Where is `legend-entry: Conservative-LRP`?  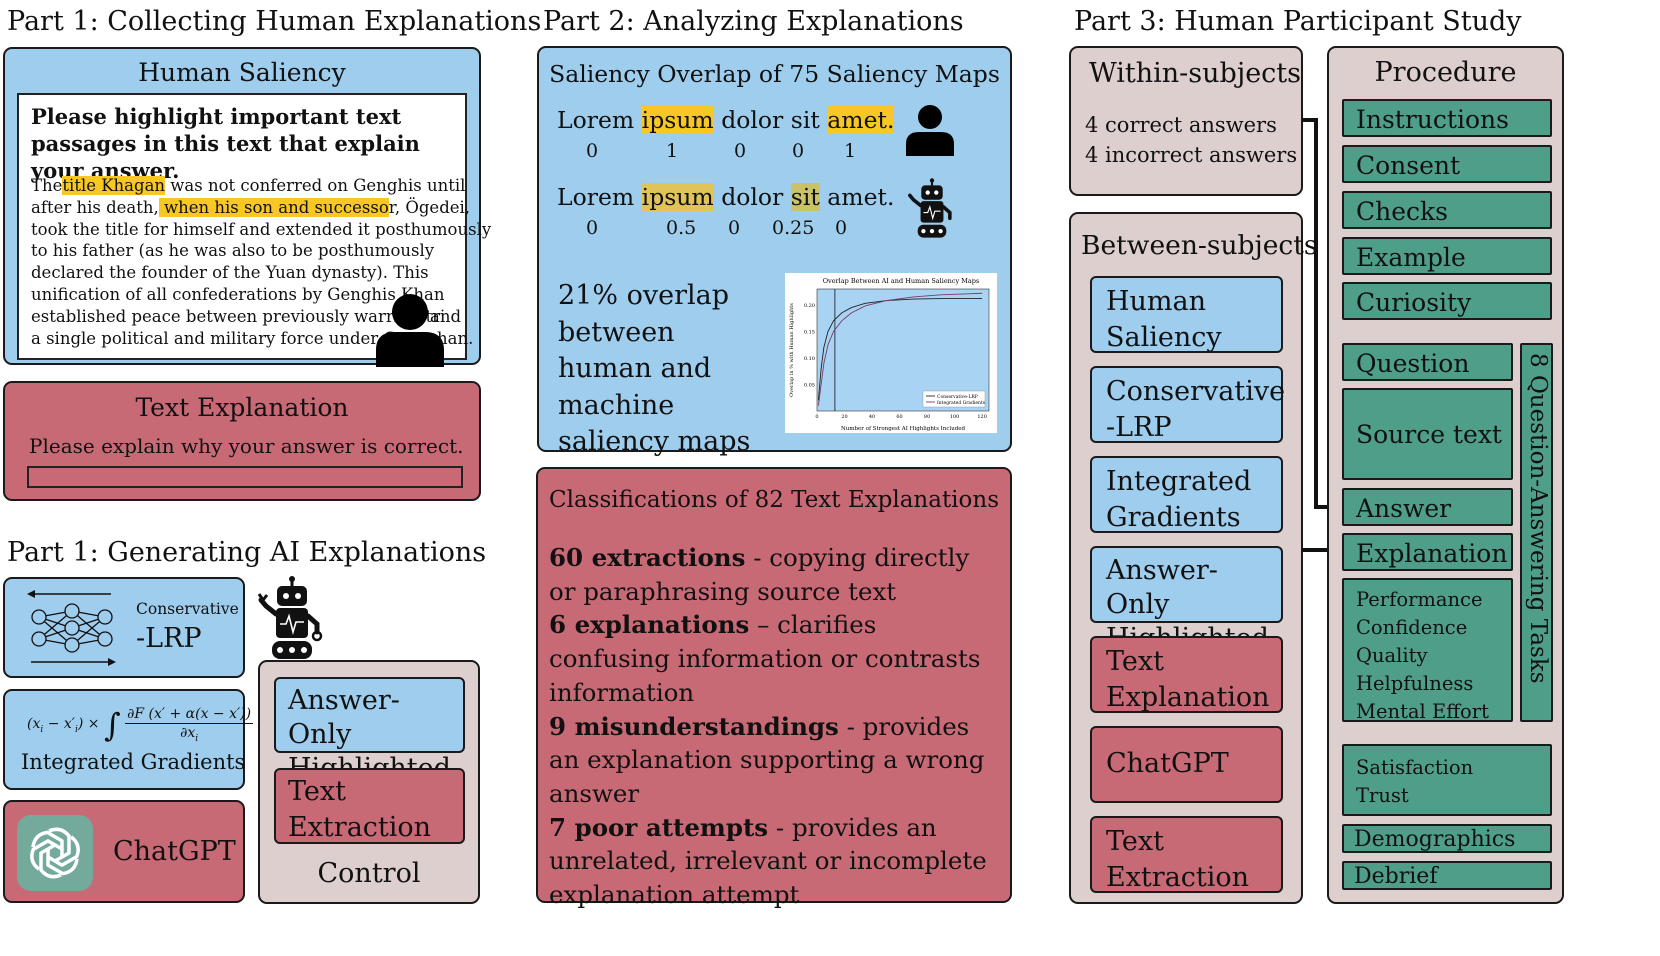
legend-entry: Conservative-LRP is located at coordinates (957, 397).